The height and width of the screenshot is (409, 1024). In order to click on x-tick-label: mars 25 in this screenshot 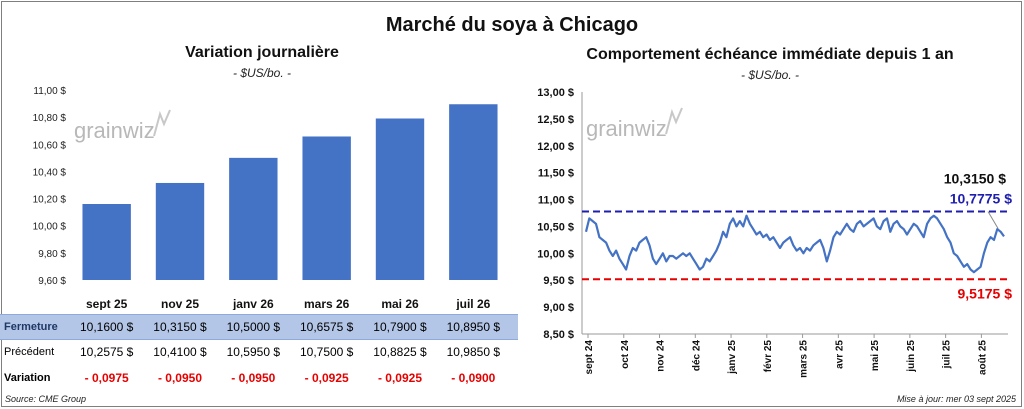, I will do `click(804, 359)`.